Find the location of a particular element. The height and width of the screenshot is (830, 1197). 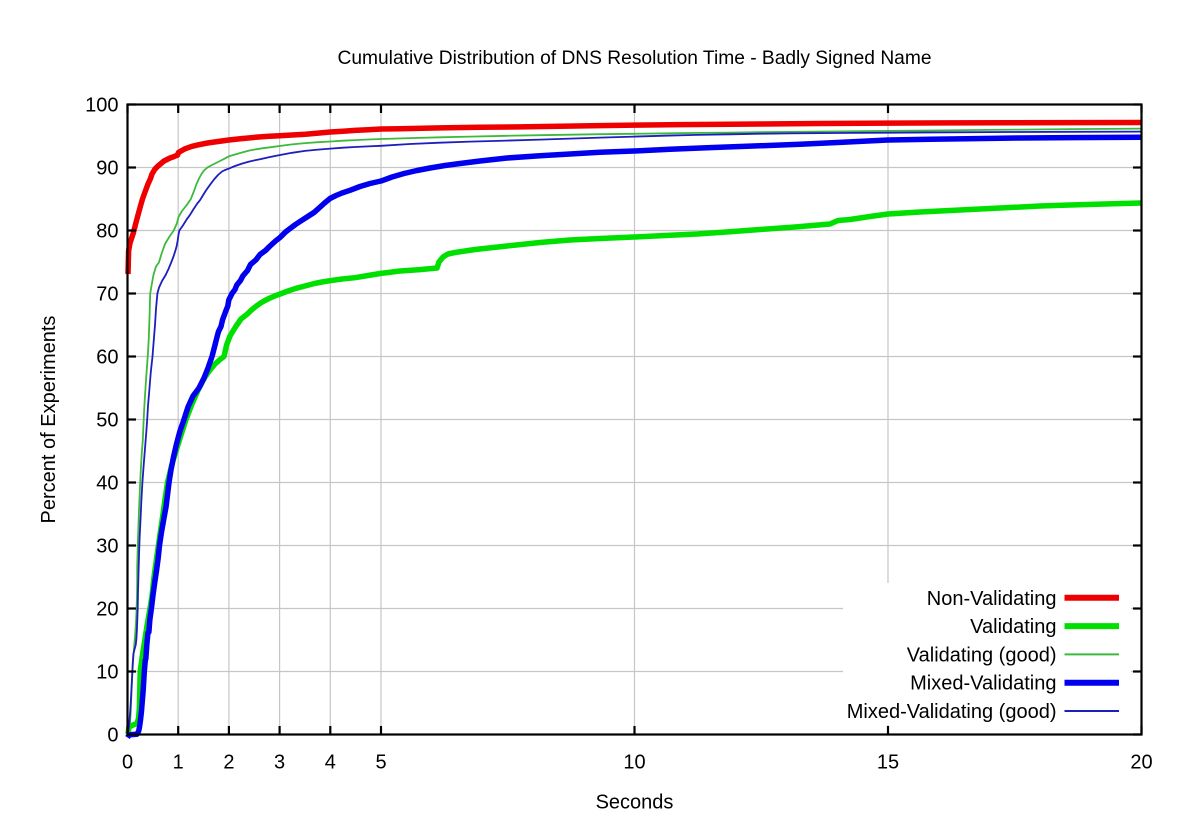

svg-text: 40 is located at coordinates (107, 484).